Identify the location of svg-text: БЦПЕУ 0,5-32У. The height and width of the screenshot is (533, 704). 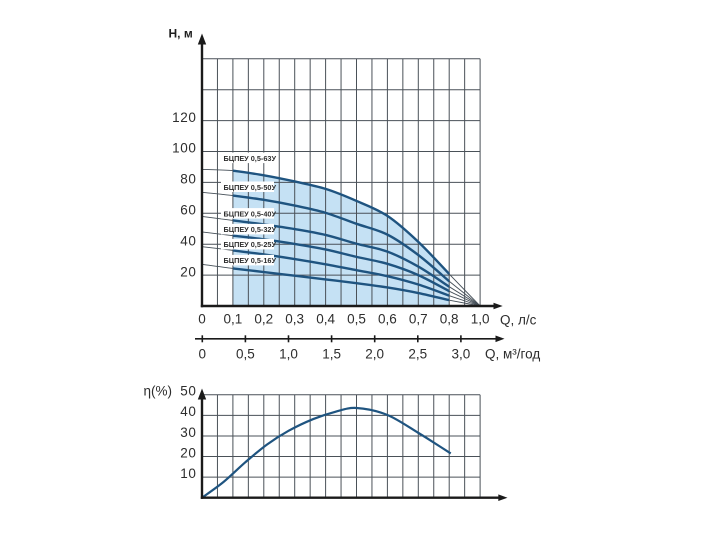
(250, 229).